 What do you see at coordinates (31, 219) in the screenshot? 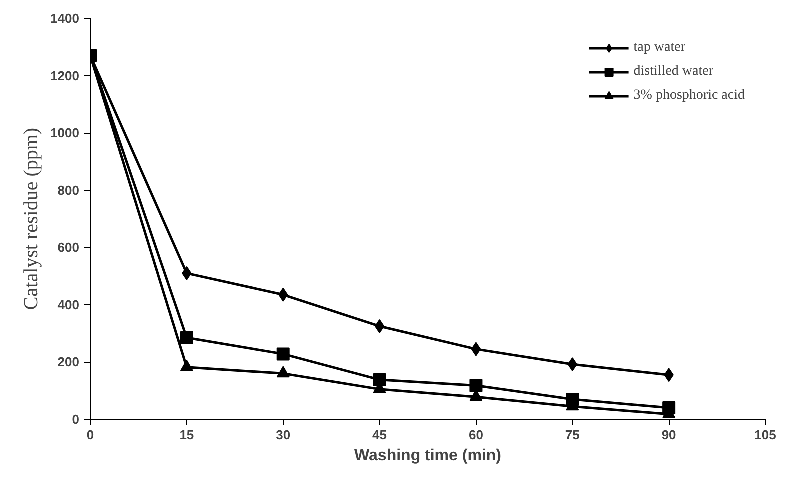
I see `y-axis-title: Catalyst residue (ppm)` at bounding box center [31, 219].